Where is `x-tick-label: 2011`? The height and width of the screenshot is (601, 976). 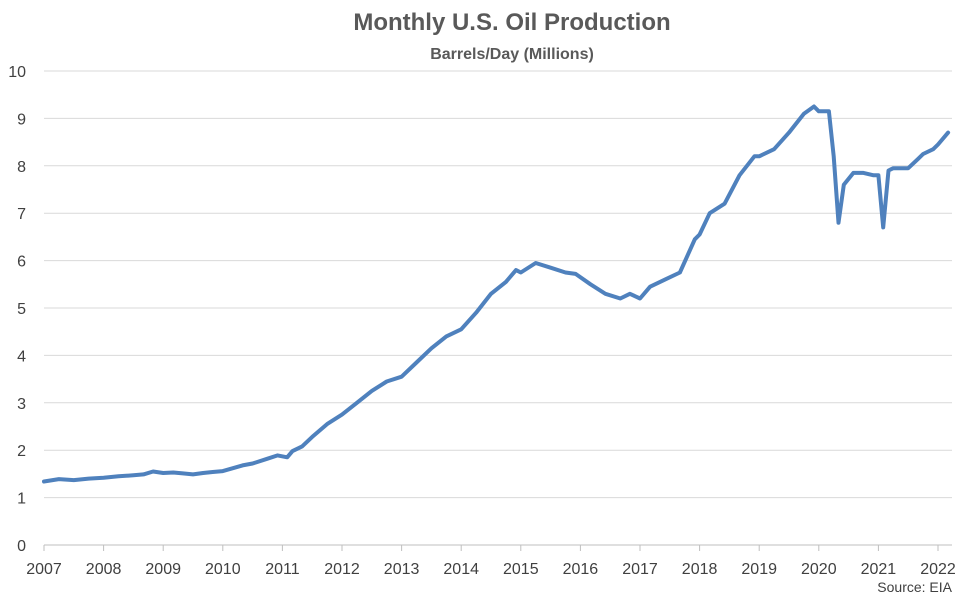 x-tick-label: 2011 is located at coordinates (282, 569).